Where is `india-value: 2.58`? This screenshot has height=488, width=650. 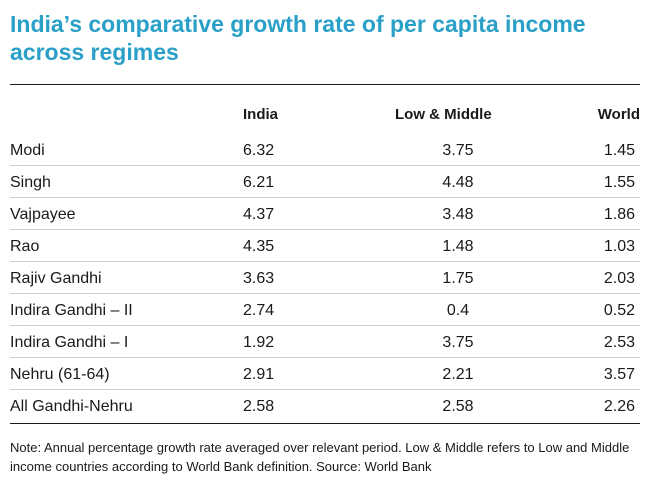 india-value: 2.58 is located at coordinates (259, 406).